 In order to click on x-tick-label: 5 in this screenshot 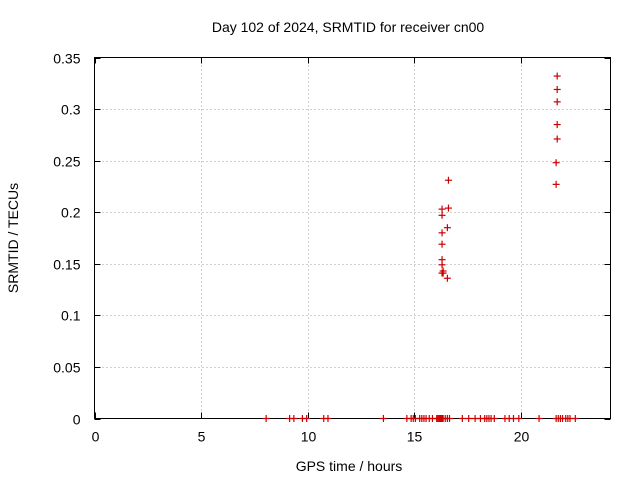, I will do `click(202, 437)`.